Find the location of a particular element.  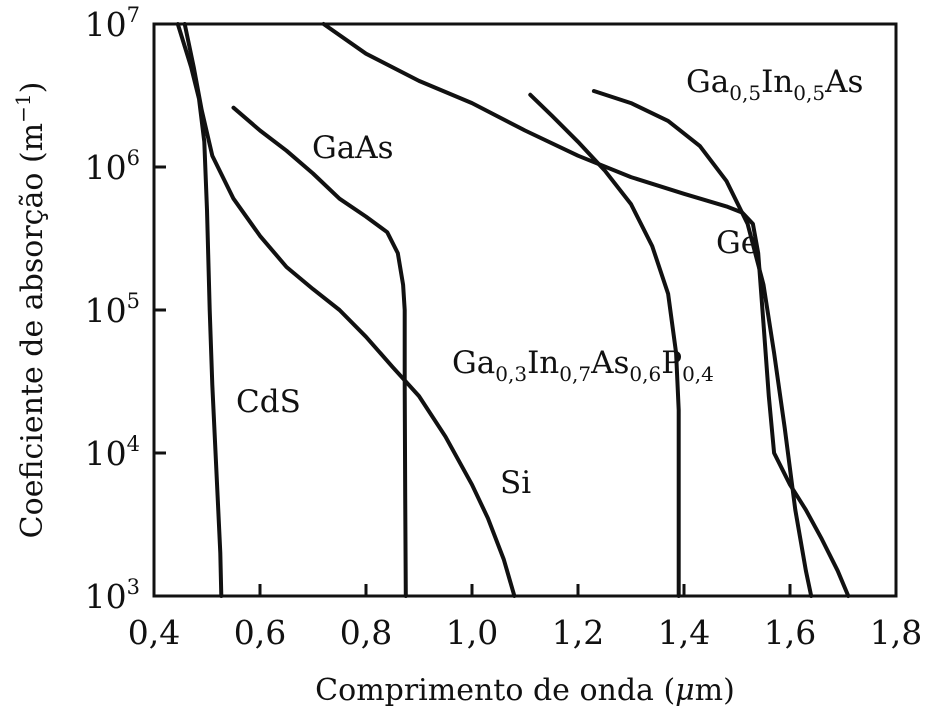

x-tick-label: 0,4 is located at coordinates (154, 632).